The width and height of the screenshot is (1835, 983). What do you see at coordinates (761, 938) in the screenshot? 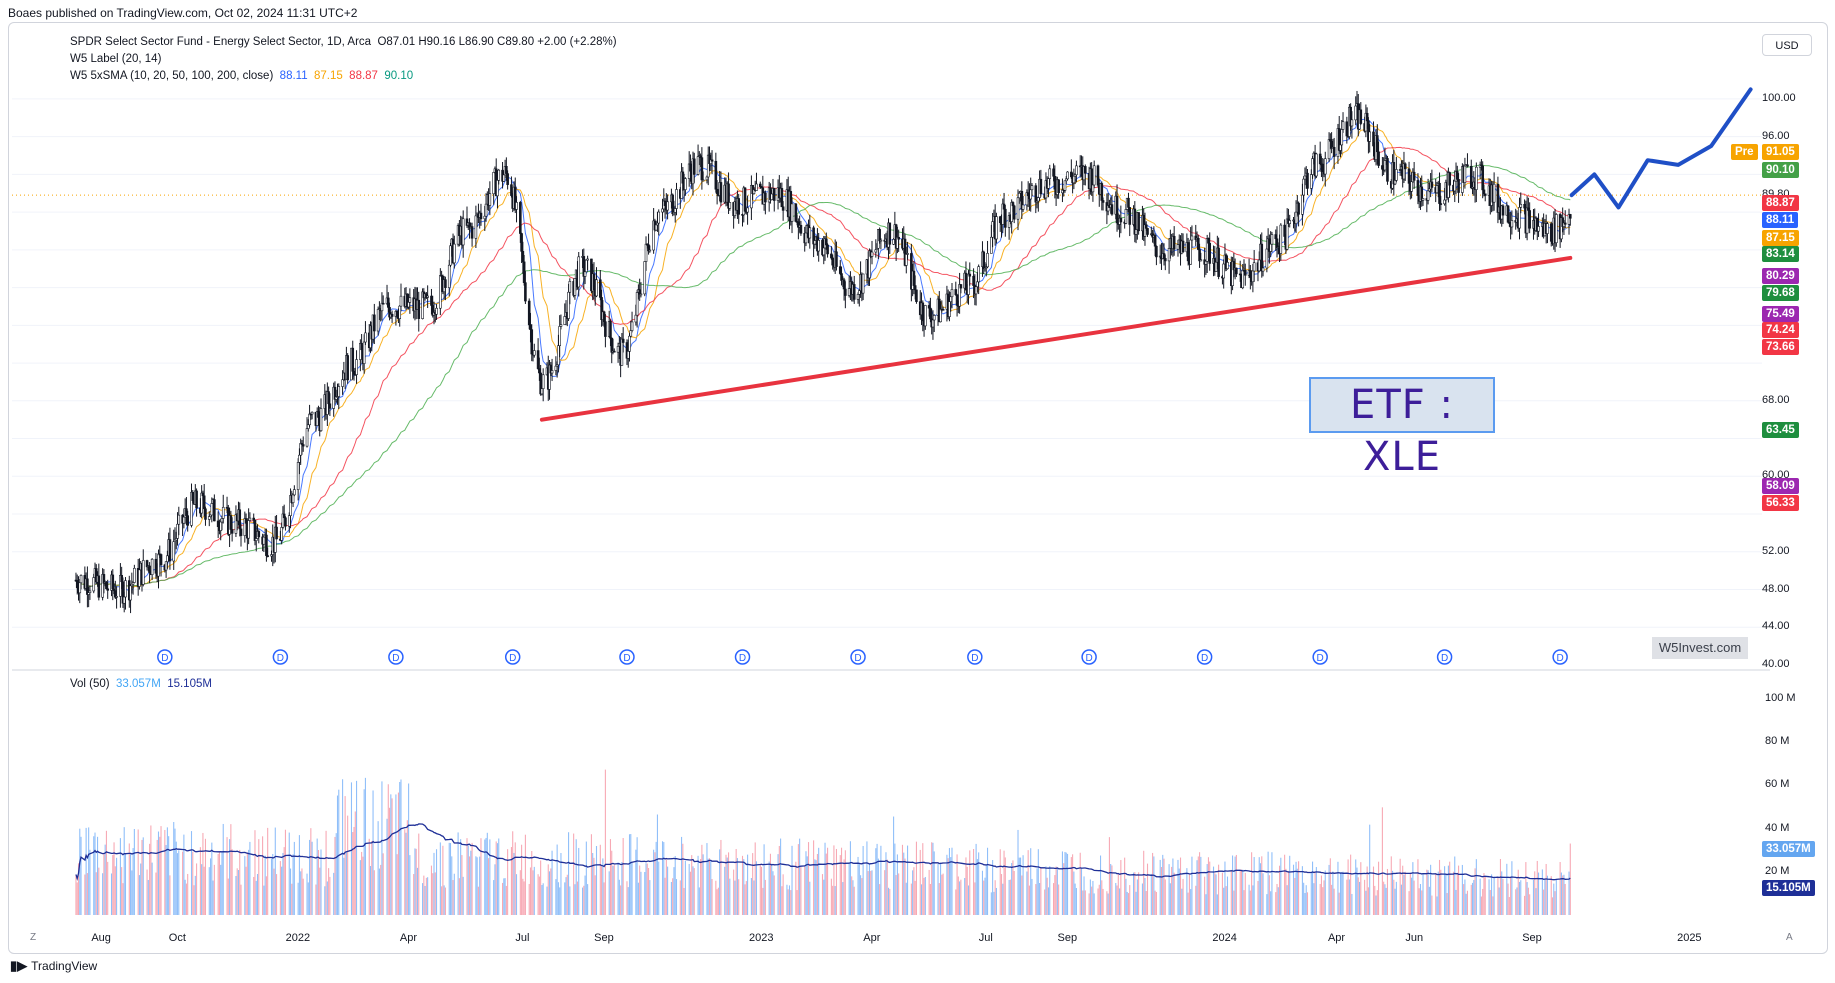
I see `time-axis-tick: 2023` at bounding box center [761, 938].